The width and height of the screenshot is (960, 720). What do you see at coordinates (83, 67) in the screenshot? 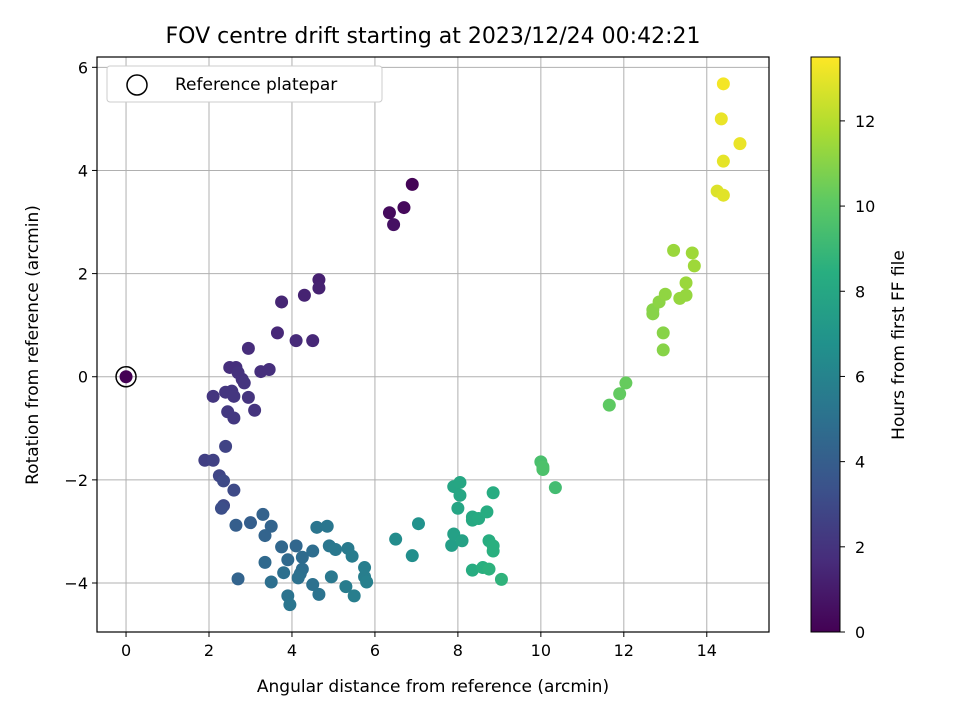
I see `y-tick-label: 6` at bounding box center [83, 67].